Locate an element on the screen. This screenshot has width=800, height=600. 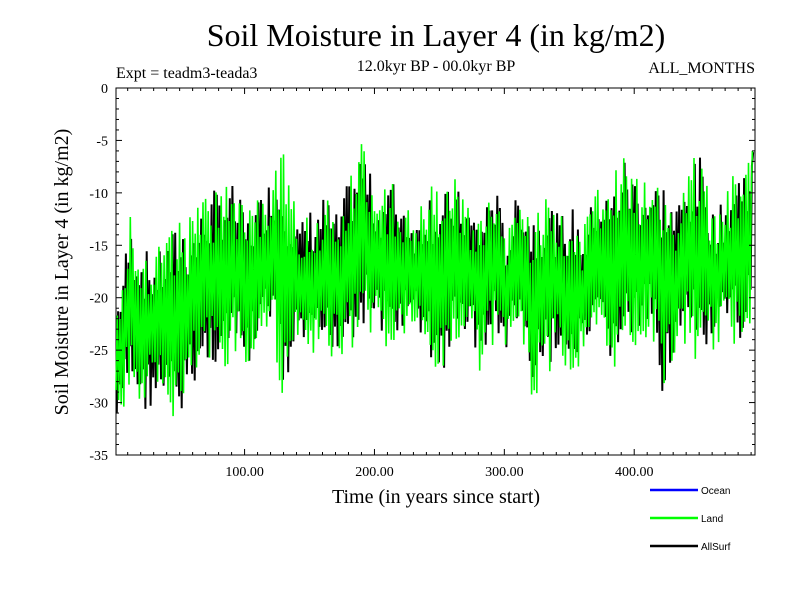
x-tick-label: 200.00 is located at coordinates (374, 472).